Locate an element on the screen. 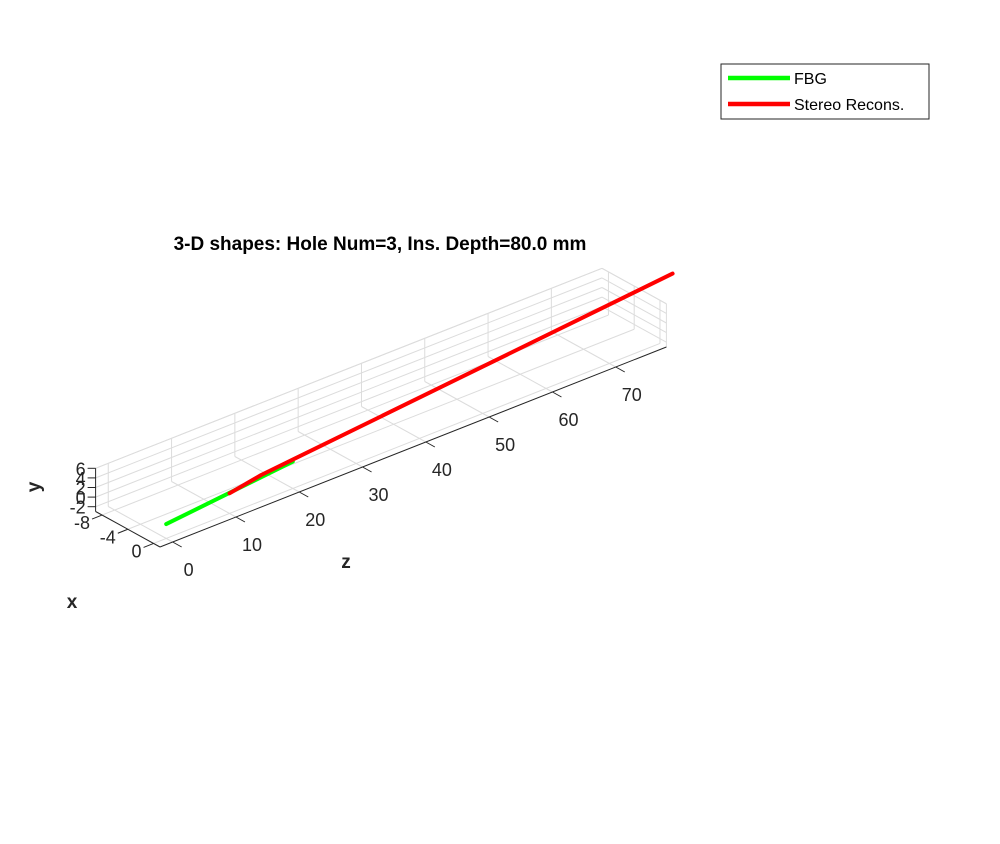  z-axis-label: z is located at coordinates (346, 562).